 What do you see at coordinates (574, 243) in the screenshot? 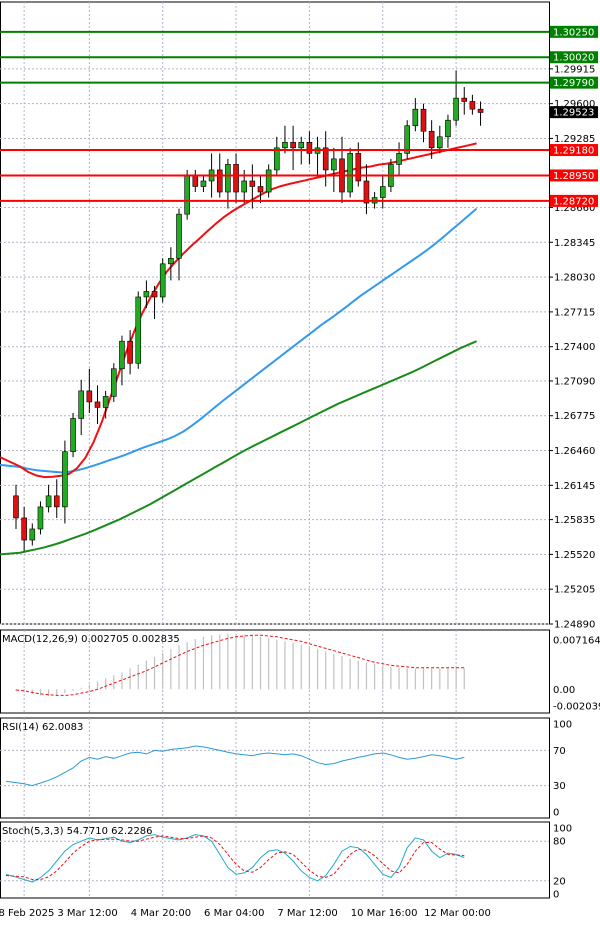
I see `price-tick-label: 1.28345` at bounding box center [574, 243].